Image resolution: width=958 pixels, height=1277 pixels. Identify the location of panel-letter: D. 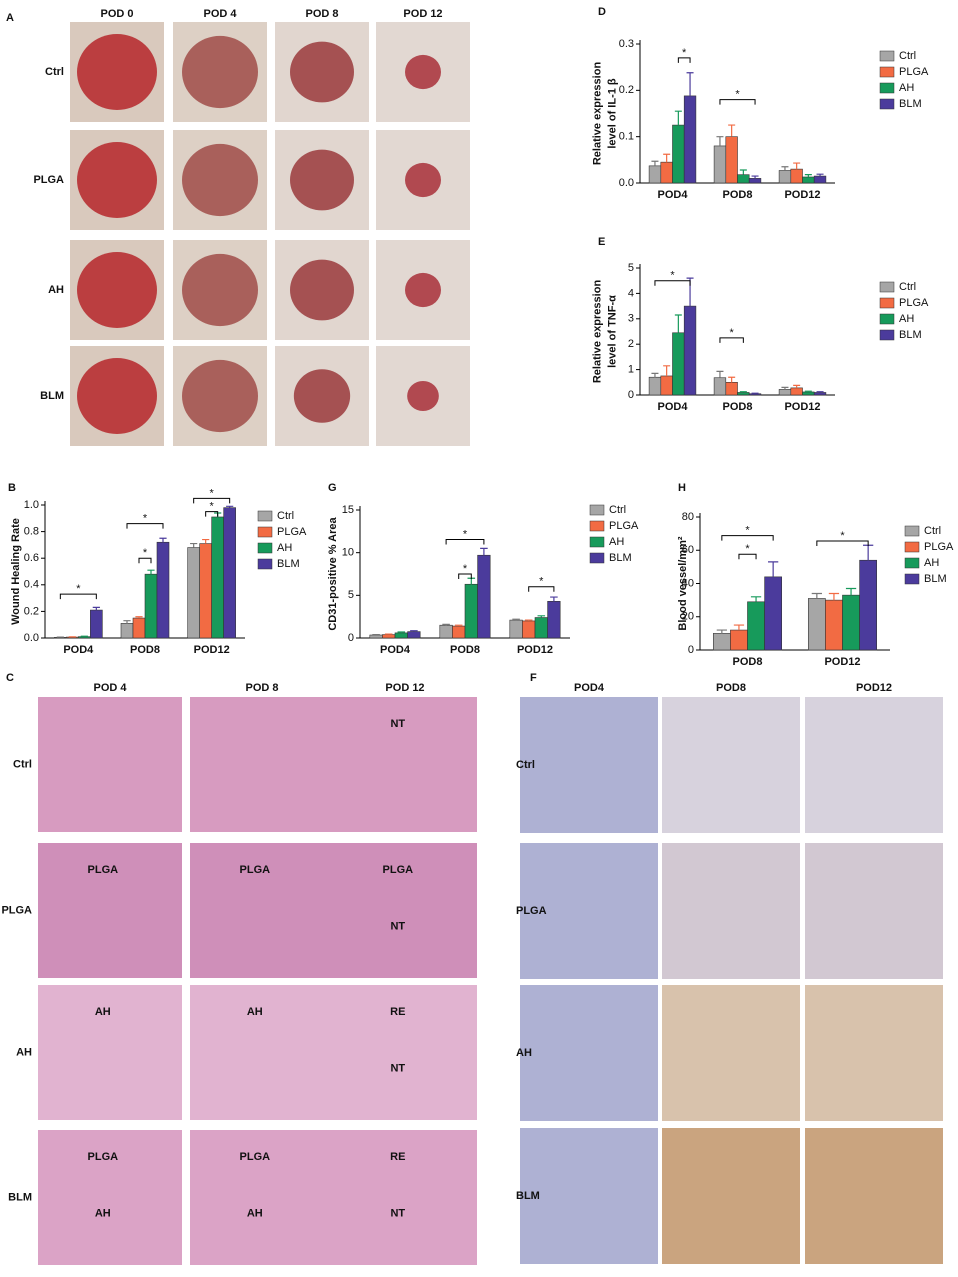
(602, 12).